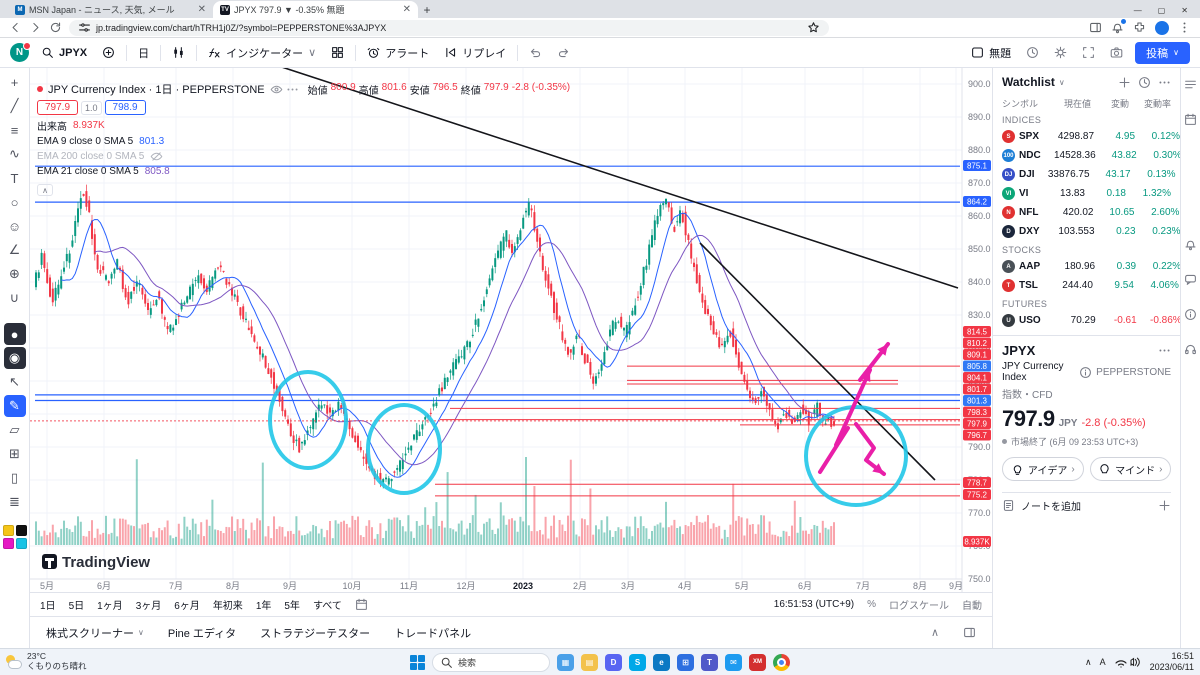 This screenshot has height=675, width=1200. What do you see at coordinates (1190, 119) in the screenshot?
I see `calendar-icon` at bounding box center [1190, 119].